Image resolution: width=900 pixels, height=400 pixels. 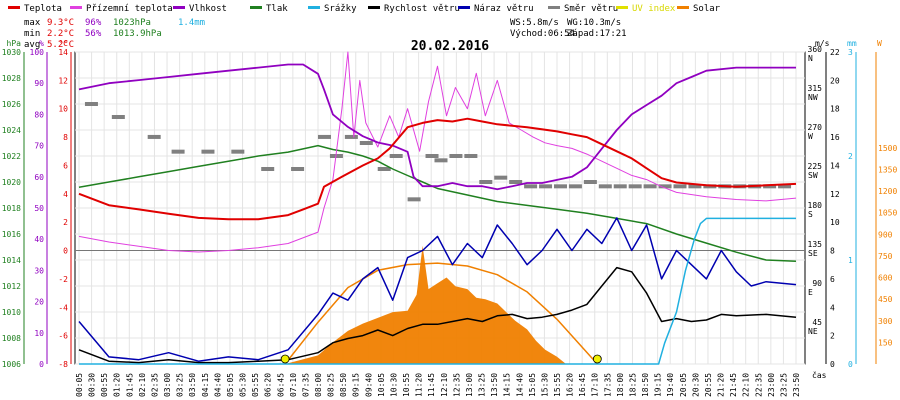 I want to click on axis-unit-temp: °C, so click(x=63, y=43).